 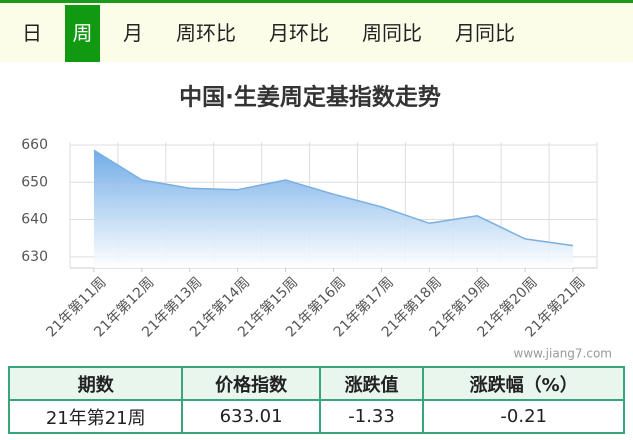 What do you see at coordinates (310, 97) in the screenshot?
I see `chart-title: 中国·生姜周定基指数走势` at bounding box center [310, 97].